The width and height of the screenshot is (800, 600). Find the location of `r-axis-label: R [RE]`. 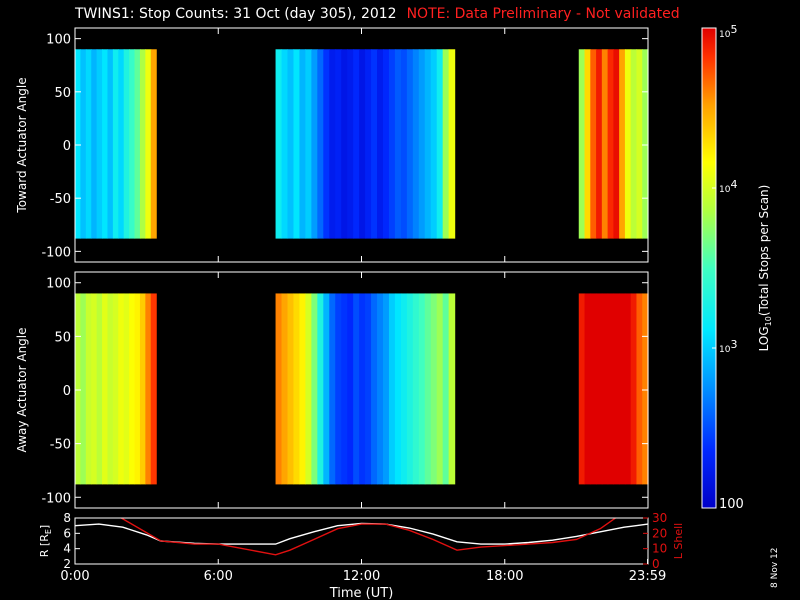

r-axis-label: R [RE] is located at coordinates (45, 541).